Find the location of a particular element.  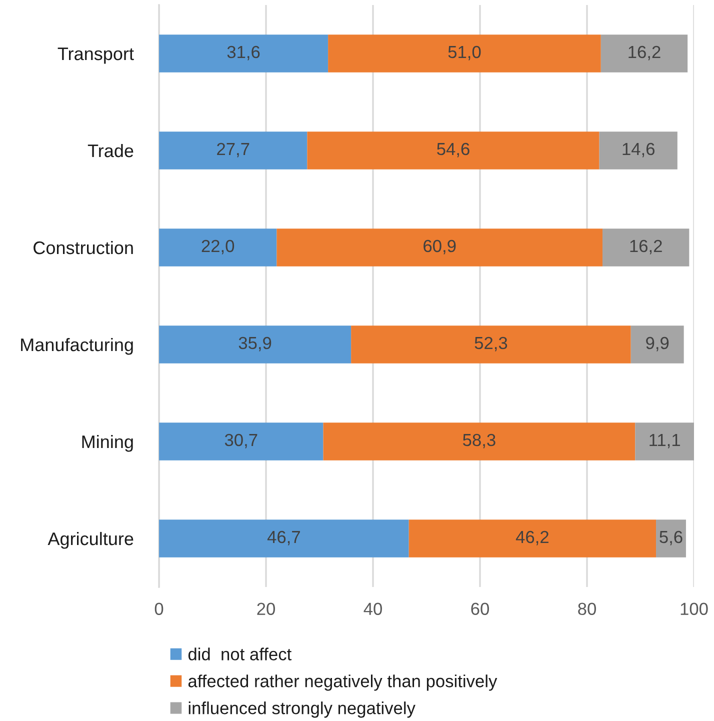

data-label: 14,6 is located at coordinates (638, 150).